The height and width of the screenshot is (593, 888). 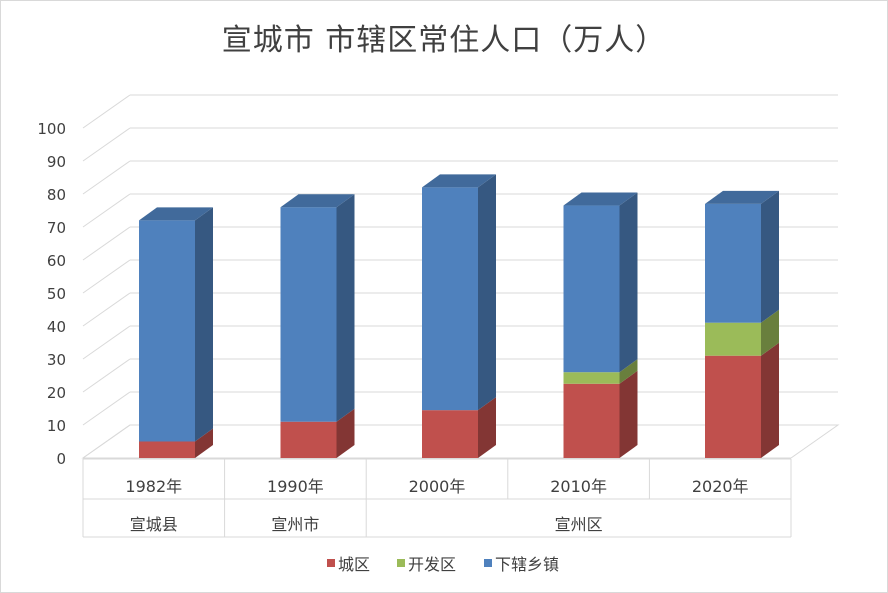 What do you see at coordinates (444, 40) in the screenshot?
I see `chart-title: 宣城市 市辖区常住人口（万人）` at bounding box center [444, 40].